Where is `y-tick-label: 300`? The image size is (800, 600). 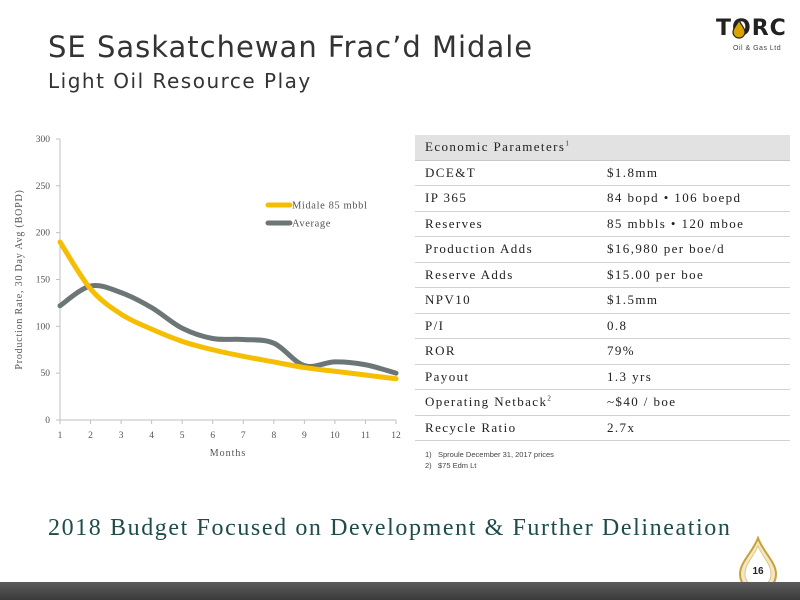
y-tick-label: 300 is located at coordinates (43, 140).